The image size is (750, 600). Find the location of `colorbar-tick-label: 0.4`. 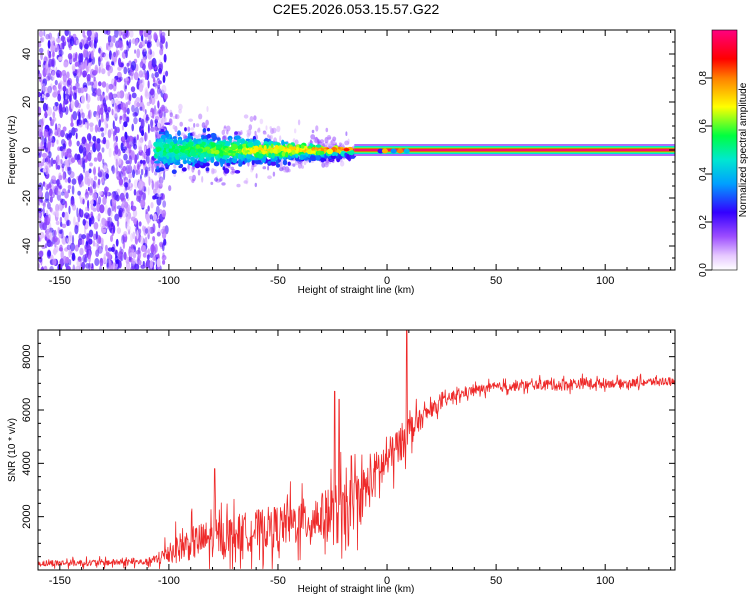

colorbar-tick-label: 0.4 is located at coordinates (703, 174).